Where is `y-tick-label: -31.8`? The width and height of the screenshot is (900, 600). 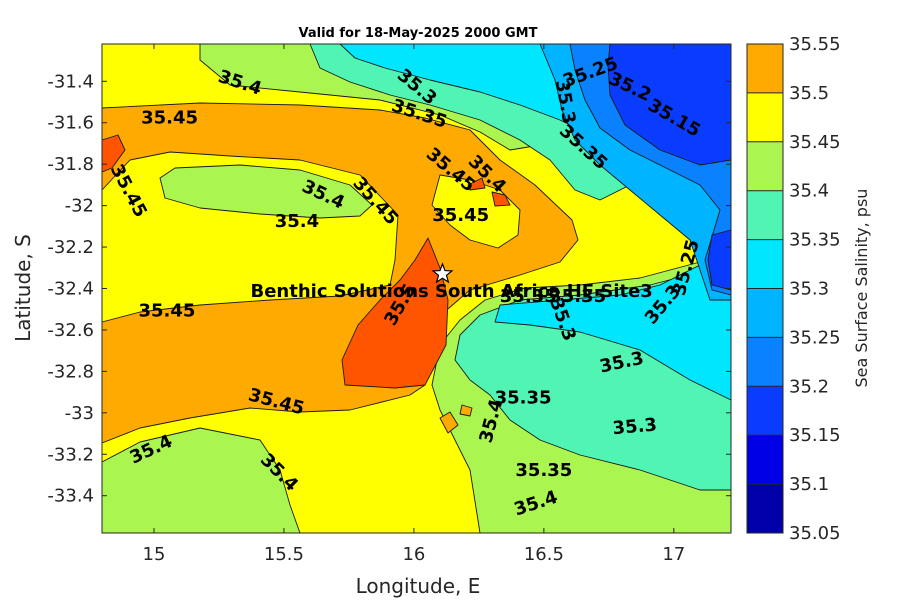 y-tick-label: -31.8 is located at coordinates (70, 164).